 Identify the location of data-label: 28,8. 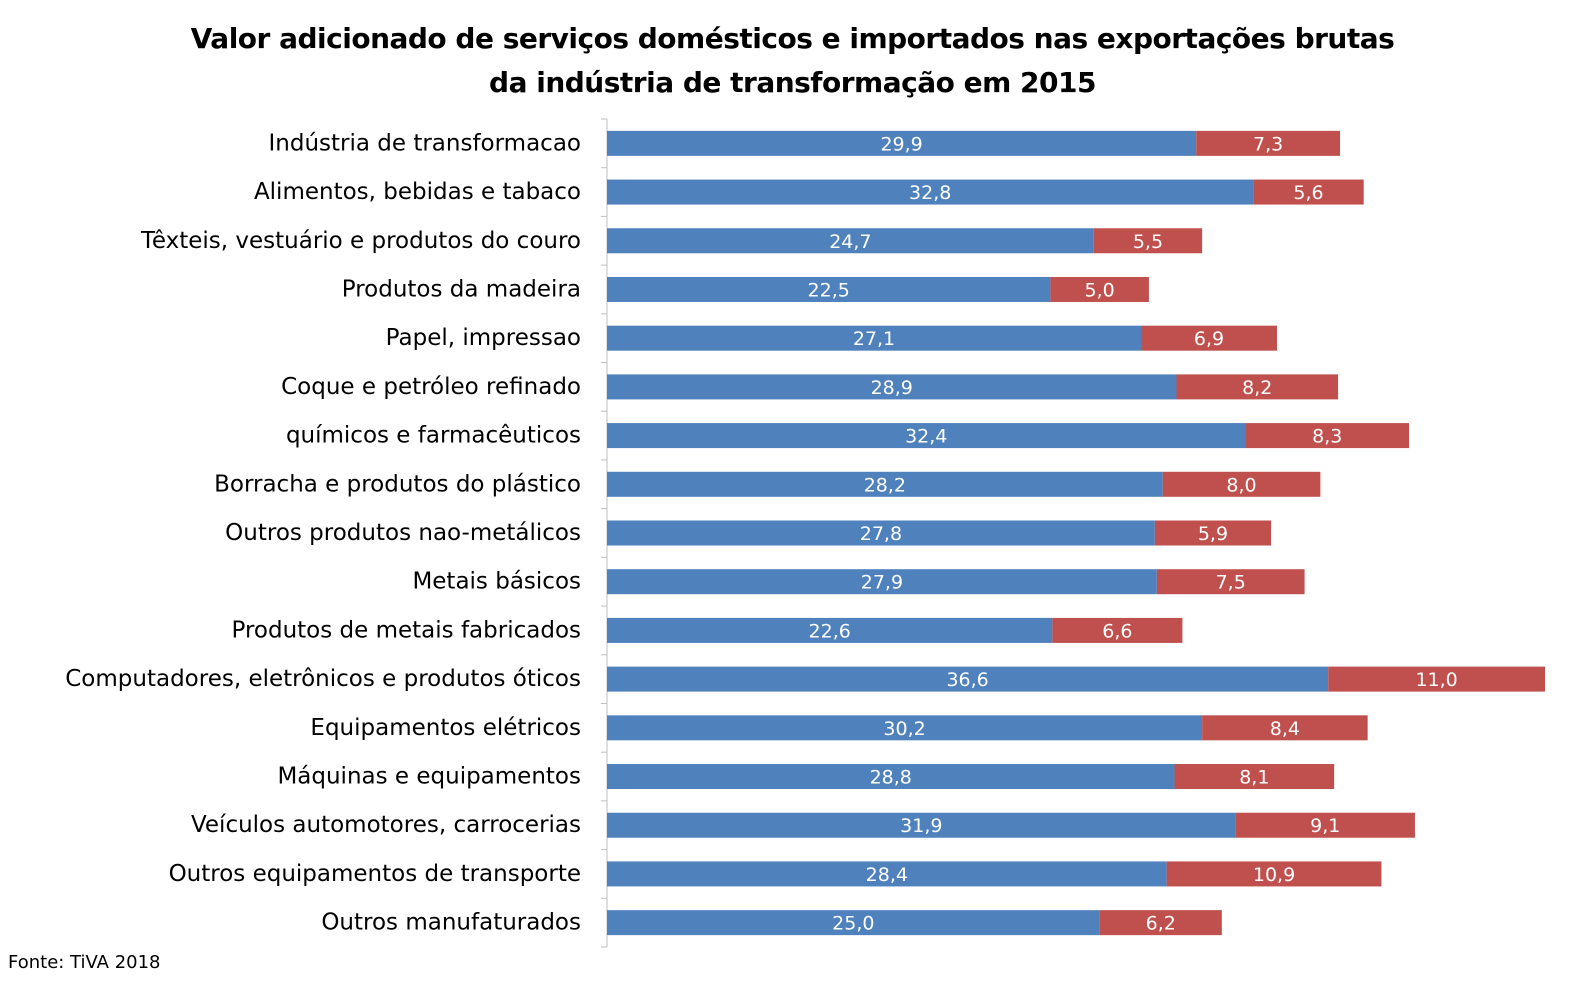
(891, 778).